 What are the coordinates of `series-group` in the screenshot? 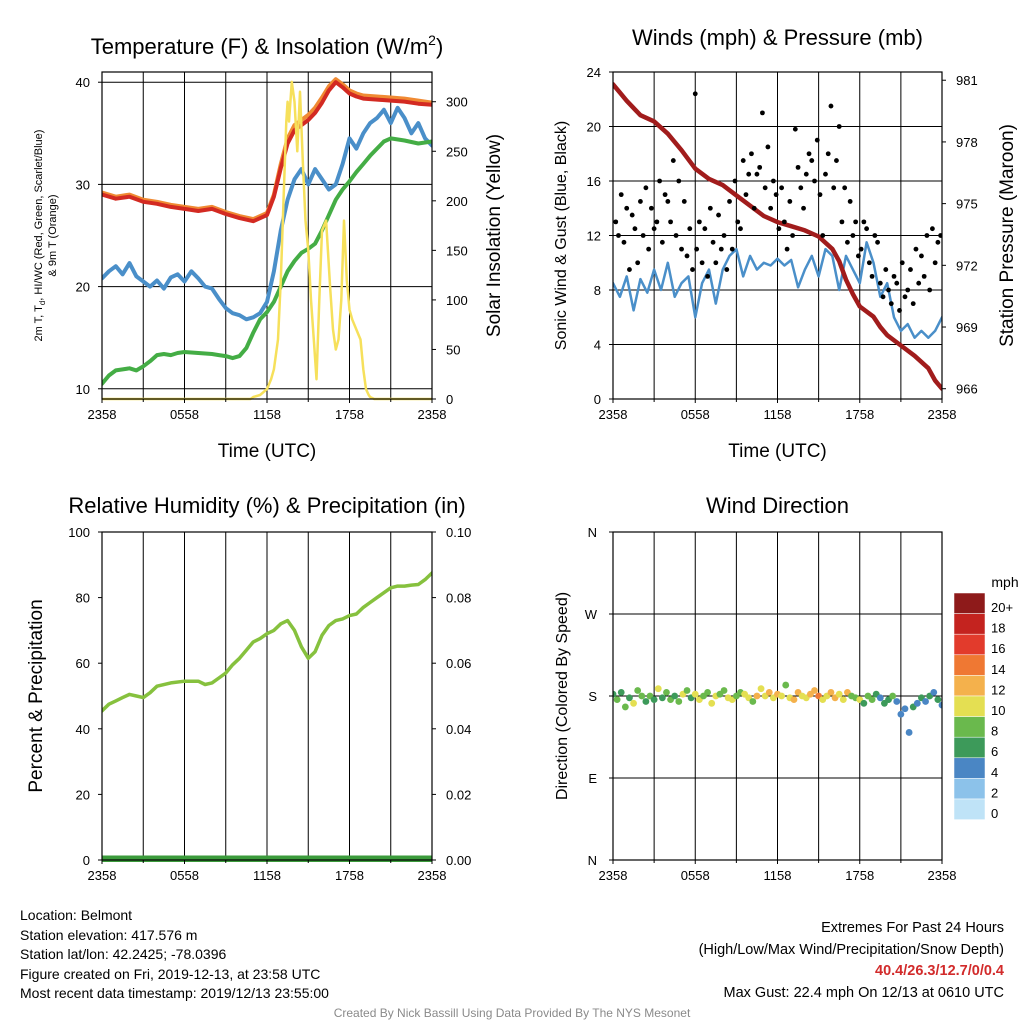 It's located at (777, 236).